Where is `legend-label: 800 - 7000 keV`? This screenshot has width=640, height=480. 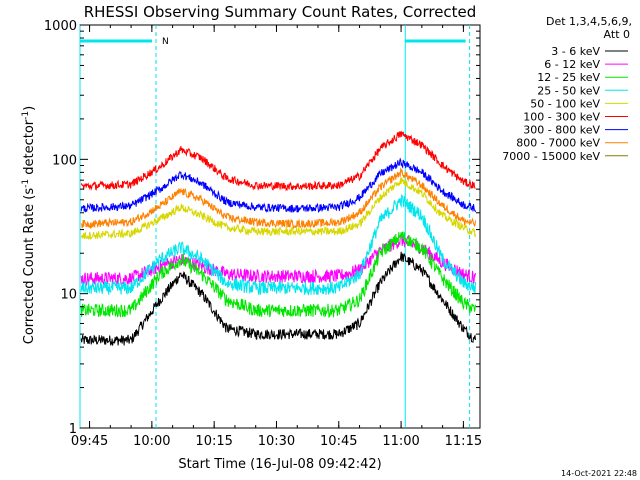 legend-label: 800 - 7000 keV is located at coordinates (558, 143).